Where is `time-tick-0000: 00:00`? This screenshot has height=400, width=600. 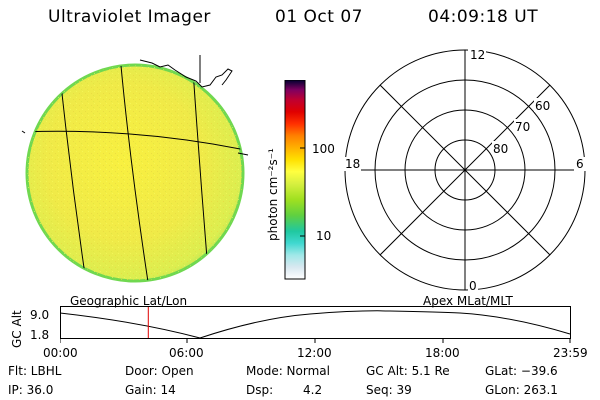 time-tick-0000: 00:00 is located at coordinates (60, 353).